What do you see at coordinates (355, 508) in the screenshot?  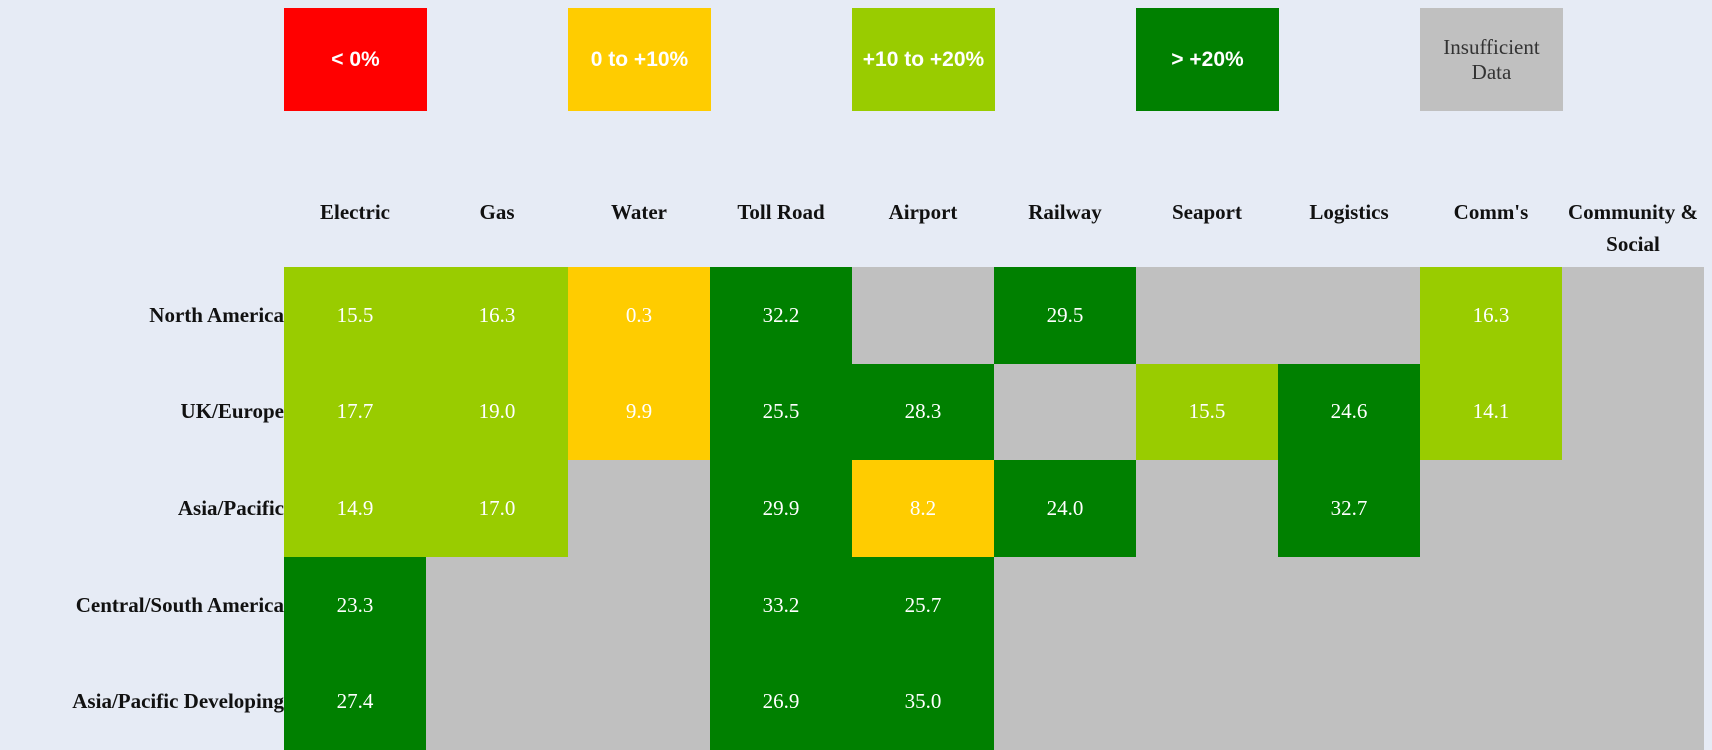 I see `cell: 14.9` at bounding box center [355, 508].